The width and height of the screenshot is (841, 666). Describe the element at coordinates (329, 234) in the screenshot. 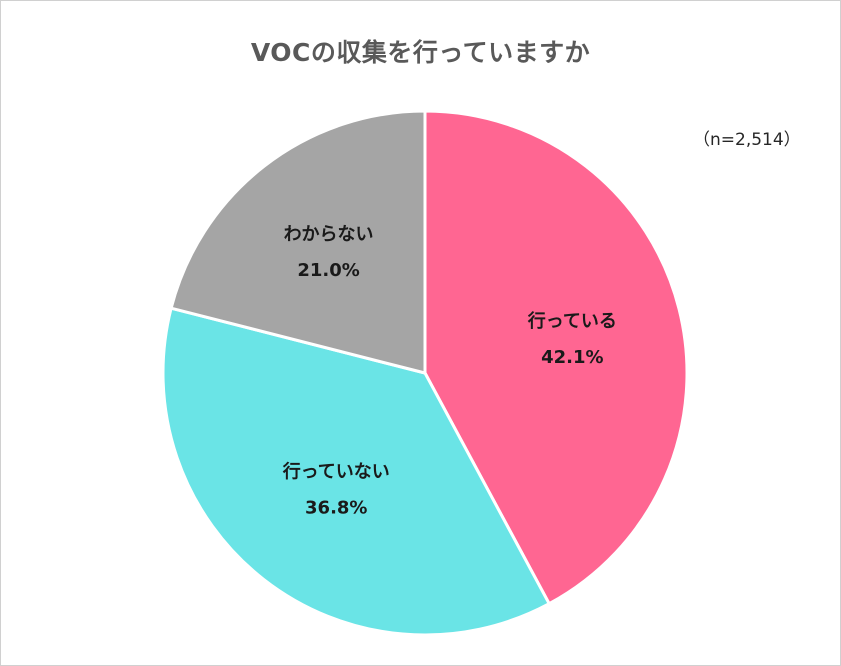

I see `slice-label-unknown: わからない` at that location.